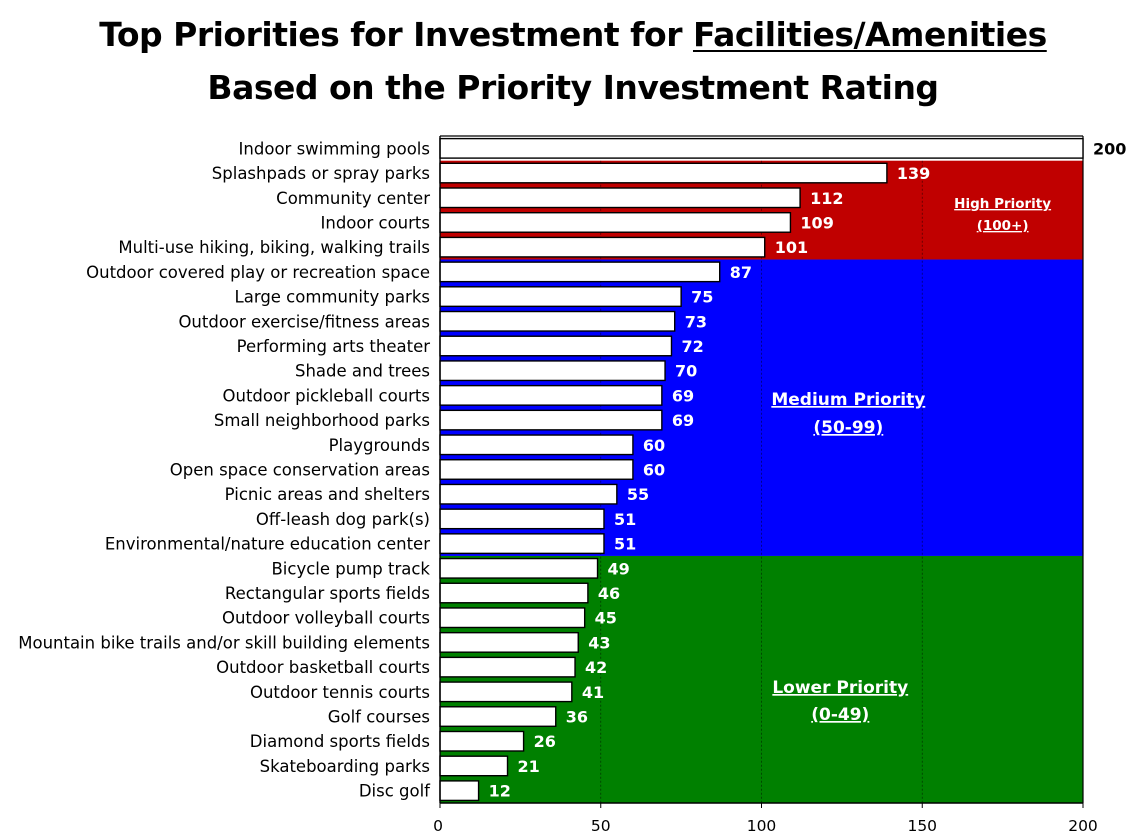  I want to click on value-label-9: 70, so click(686, 371).